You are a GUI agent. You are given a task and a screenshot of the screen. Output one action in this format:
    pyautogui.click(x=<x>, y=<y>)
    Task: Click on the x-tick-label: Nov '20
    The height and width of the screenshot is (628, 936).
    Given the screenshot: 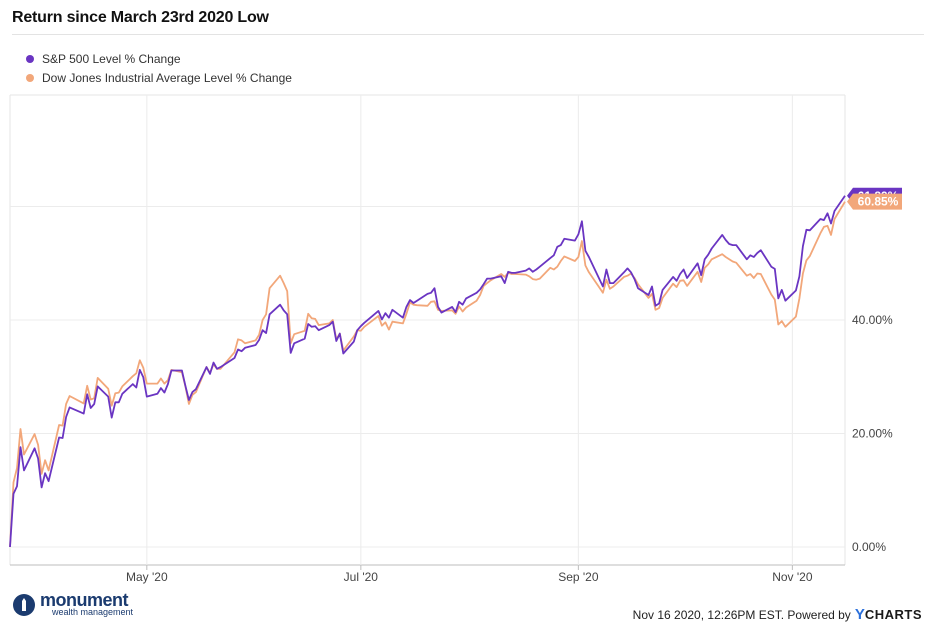 What is the action you would take?
    pyautogui.click(x=792, y=577)
    